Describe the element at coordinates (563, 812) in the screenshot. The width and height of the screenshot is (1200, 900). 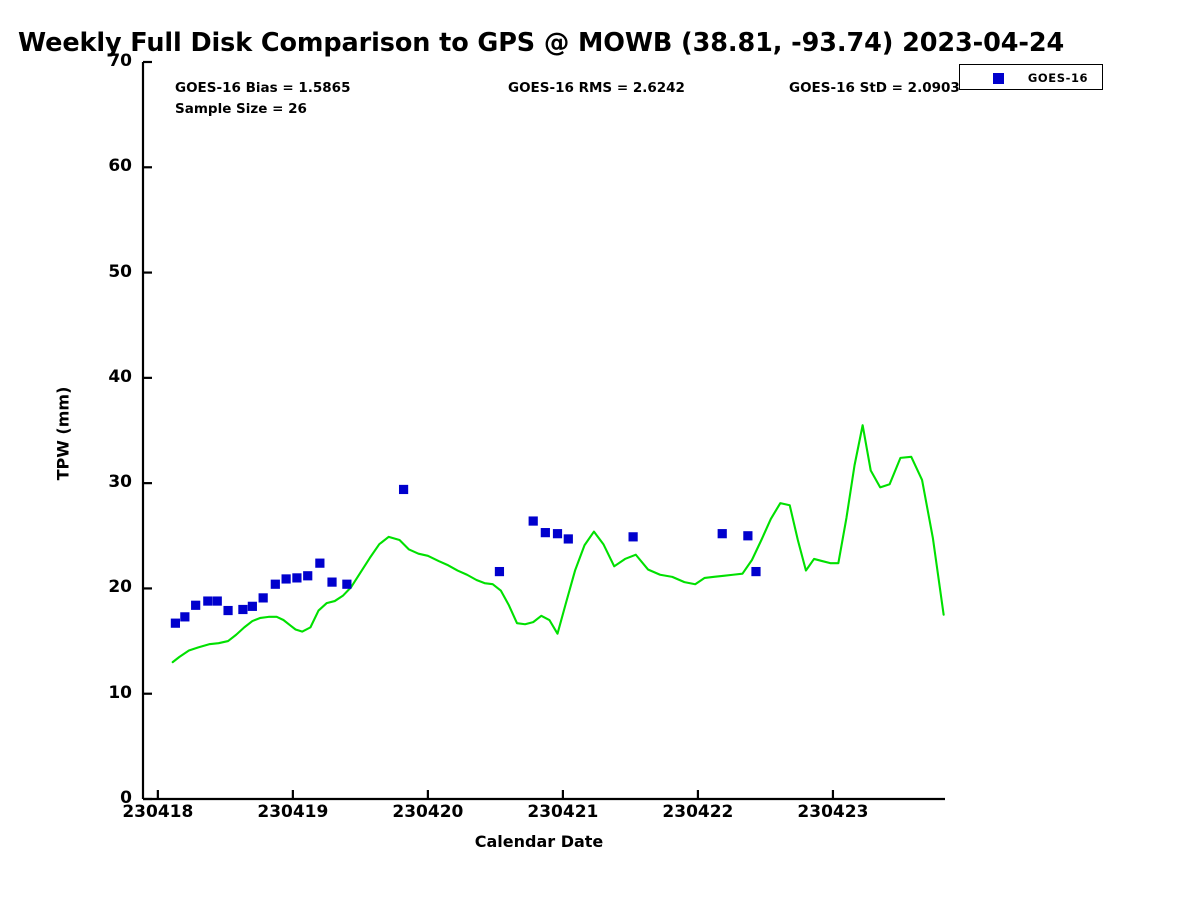
I see `x-axis-tick-label: 230421` at that location.